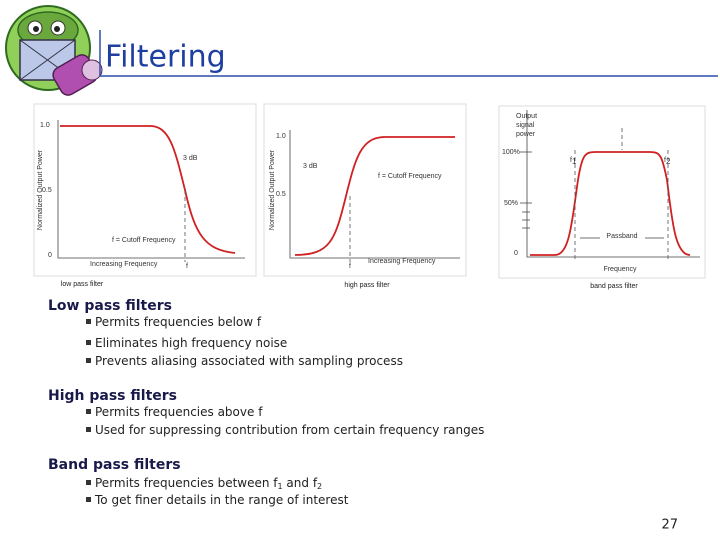  What do you see at coordinates (620, 269) in the screenshot?
I see `label: Frequency` at bounding box center [620, 269].